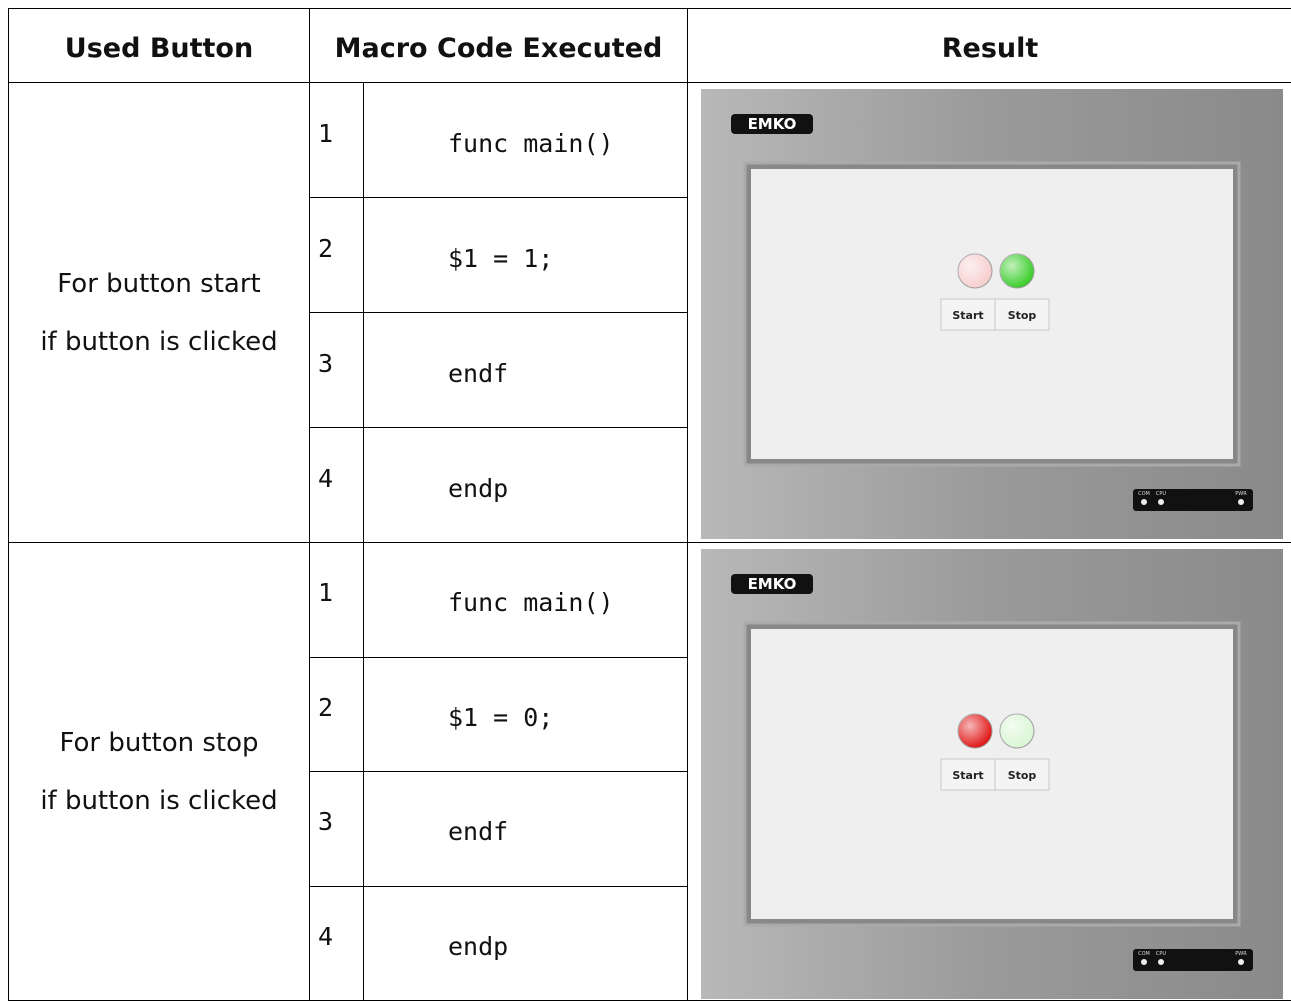  I want to click on code-cell: $1 = 1;, so click(525, 255).